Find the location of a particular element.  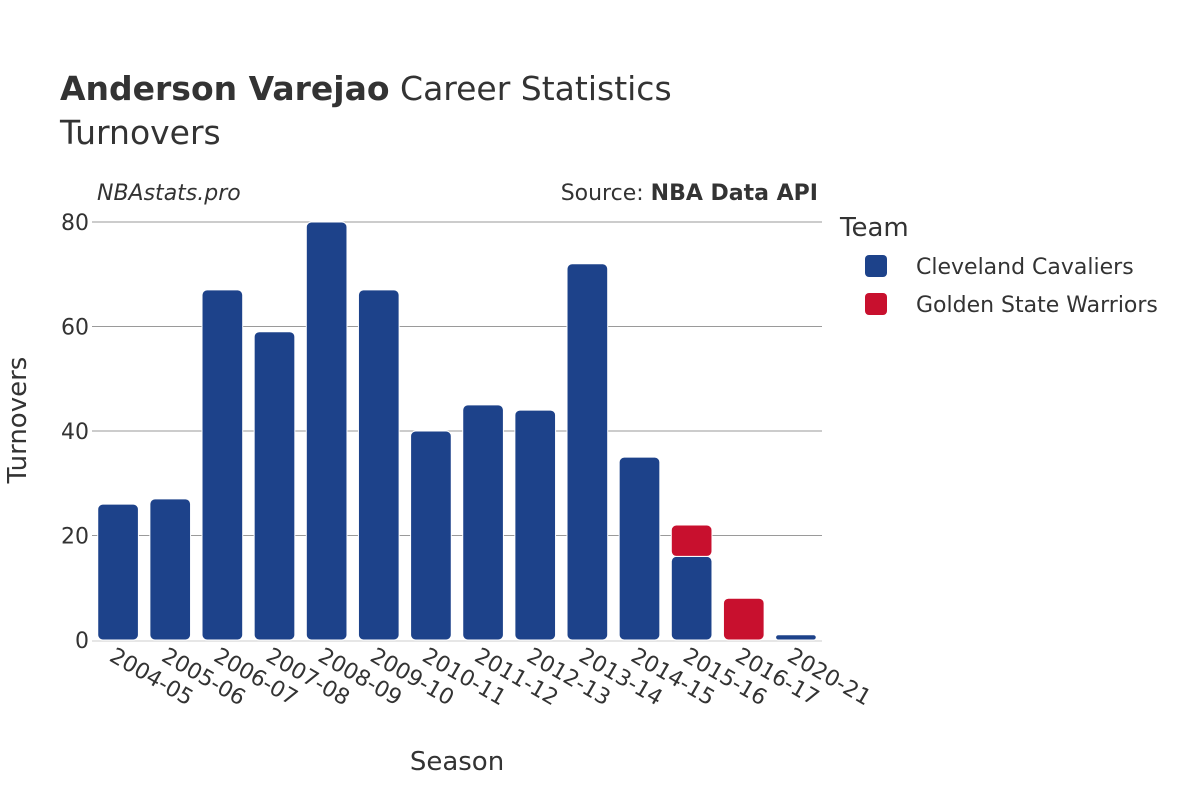

legend-swatch-golden-state-warriors is located at coordinates (876, 304).